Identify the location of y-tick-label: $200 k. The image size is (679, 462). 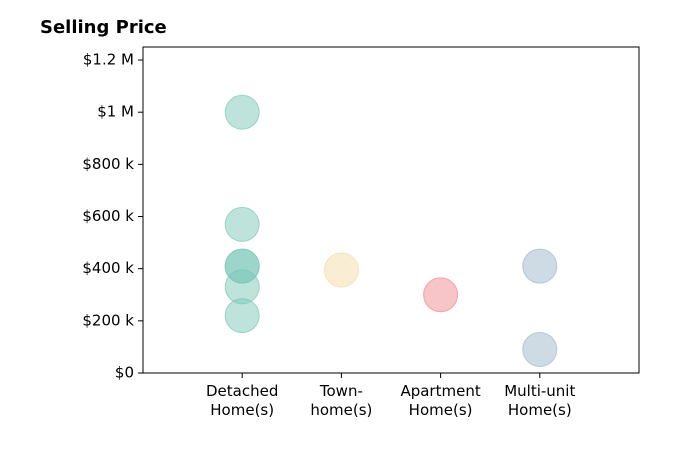
(108, 320).